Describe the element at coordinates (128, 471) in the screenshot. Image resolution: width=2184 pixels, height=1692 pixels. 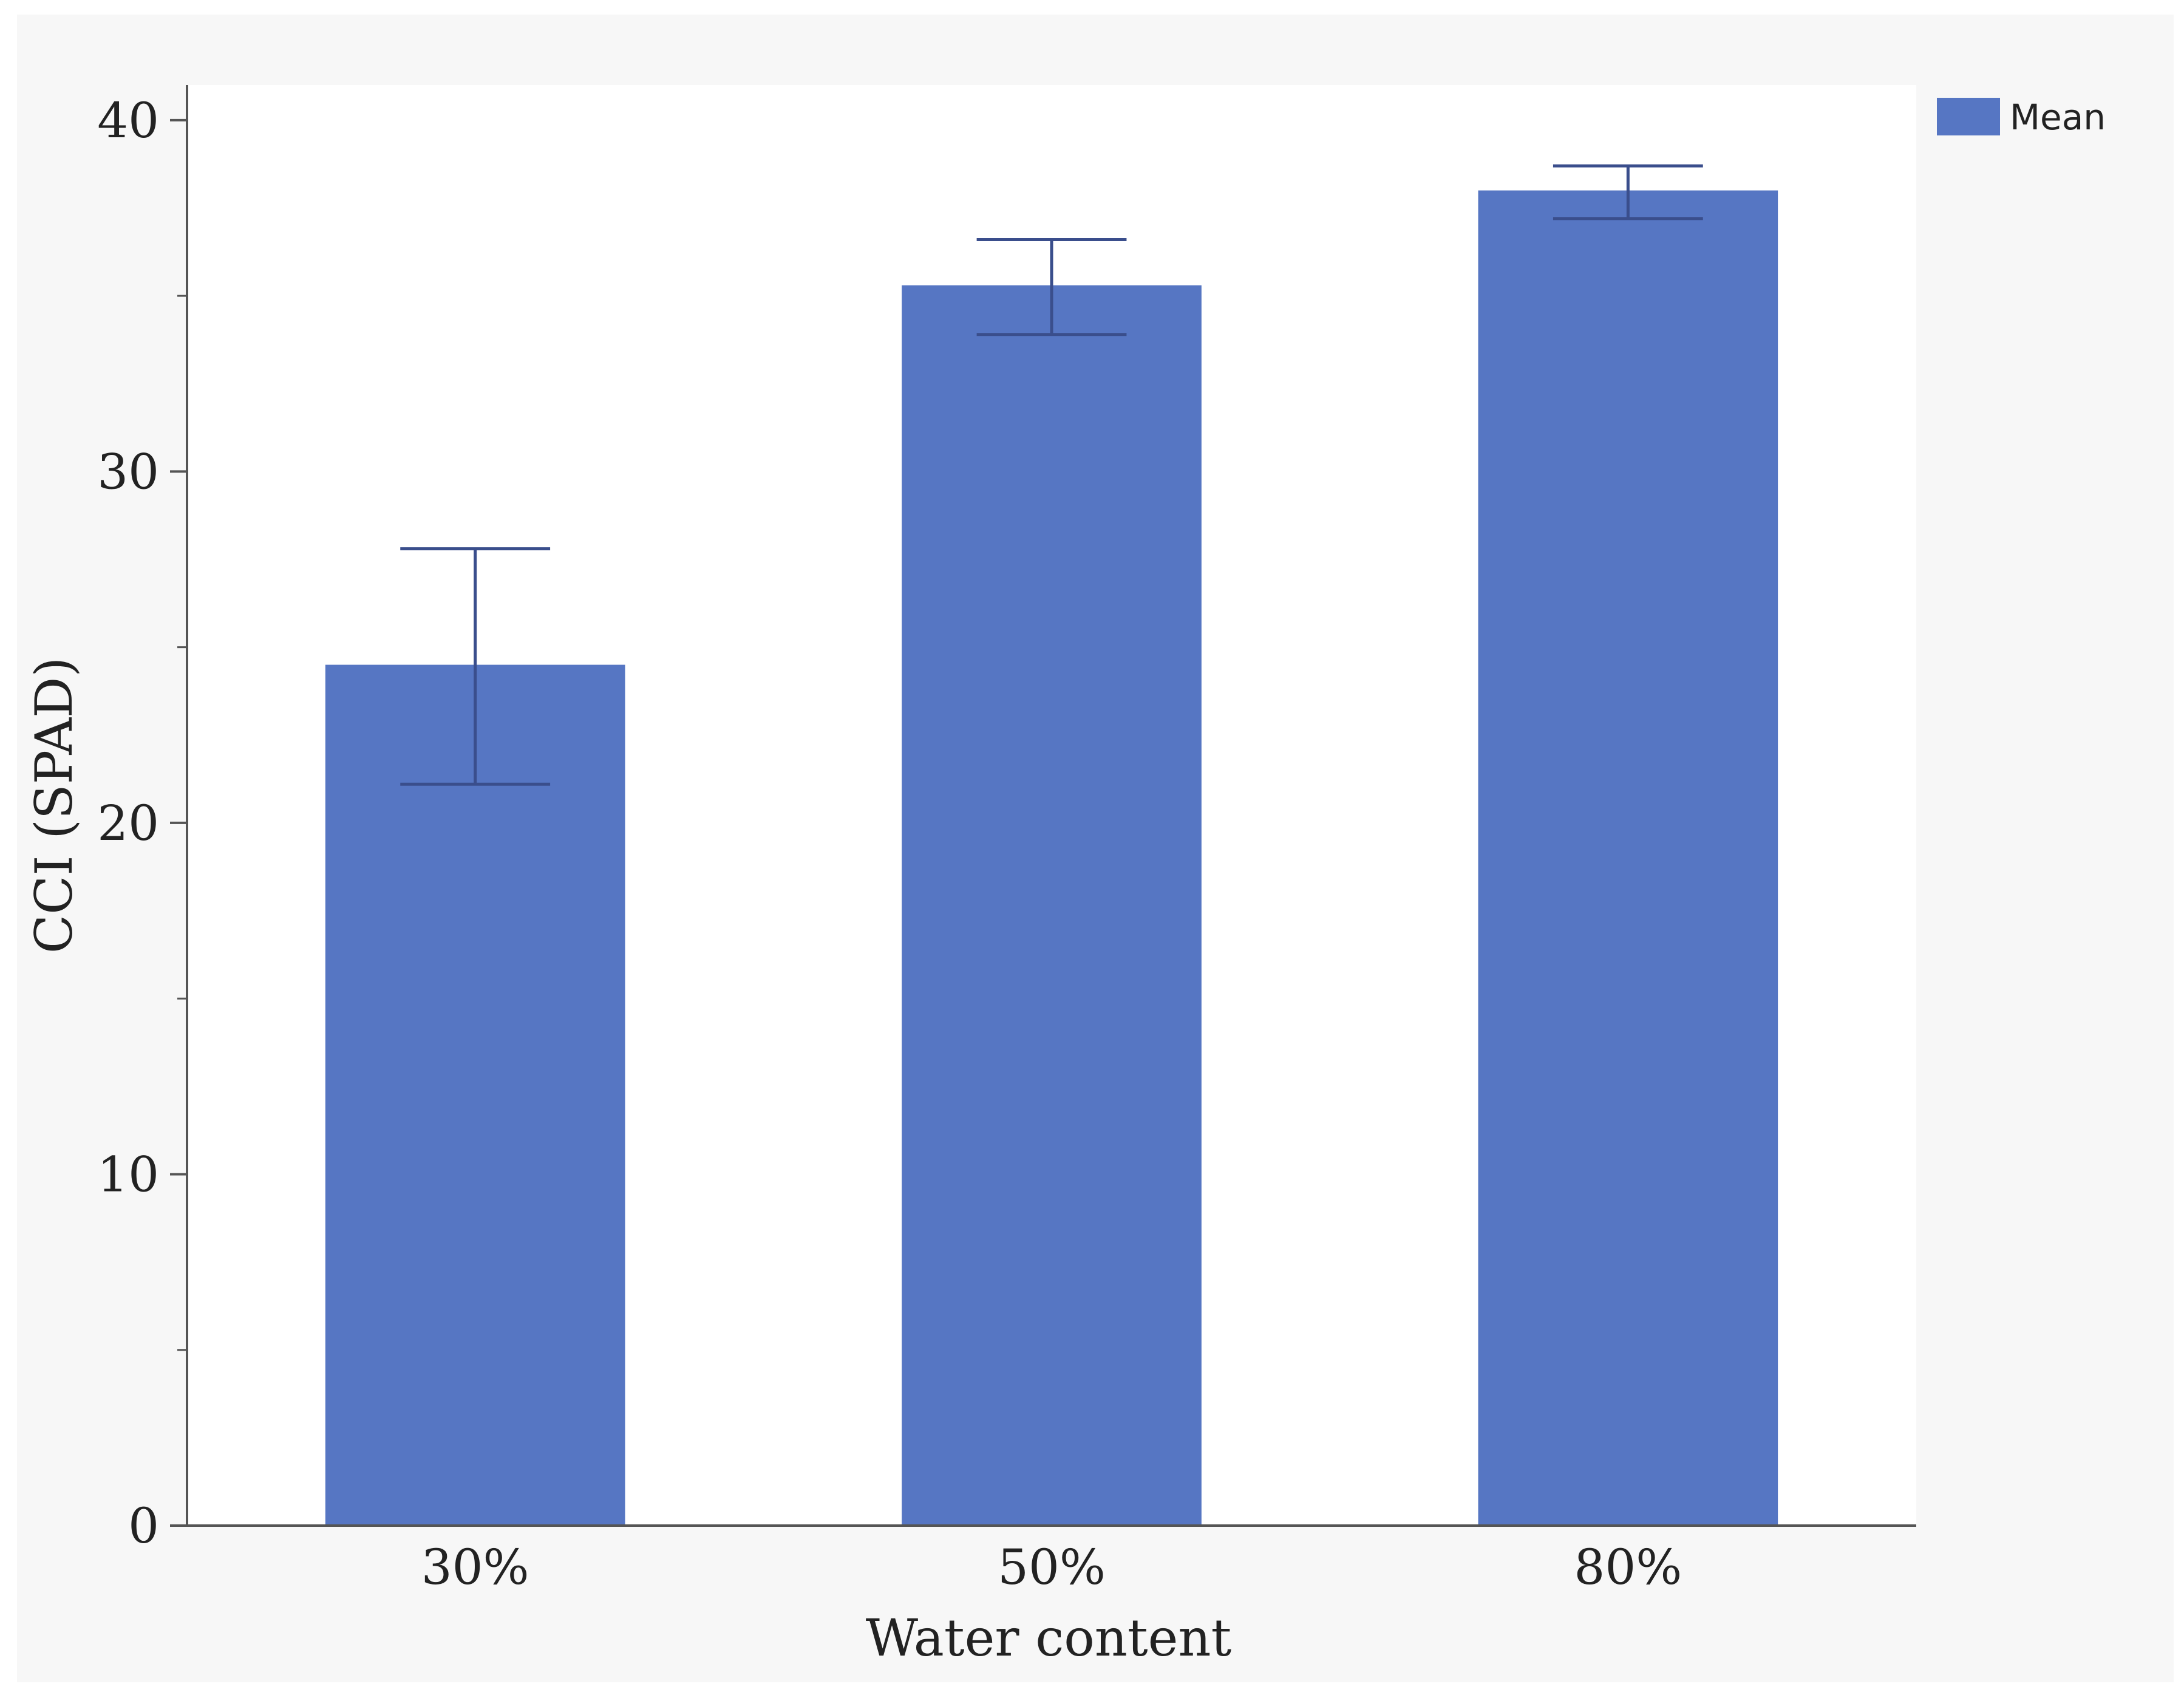
I see `y-tick-label: 30` at that location.